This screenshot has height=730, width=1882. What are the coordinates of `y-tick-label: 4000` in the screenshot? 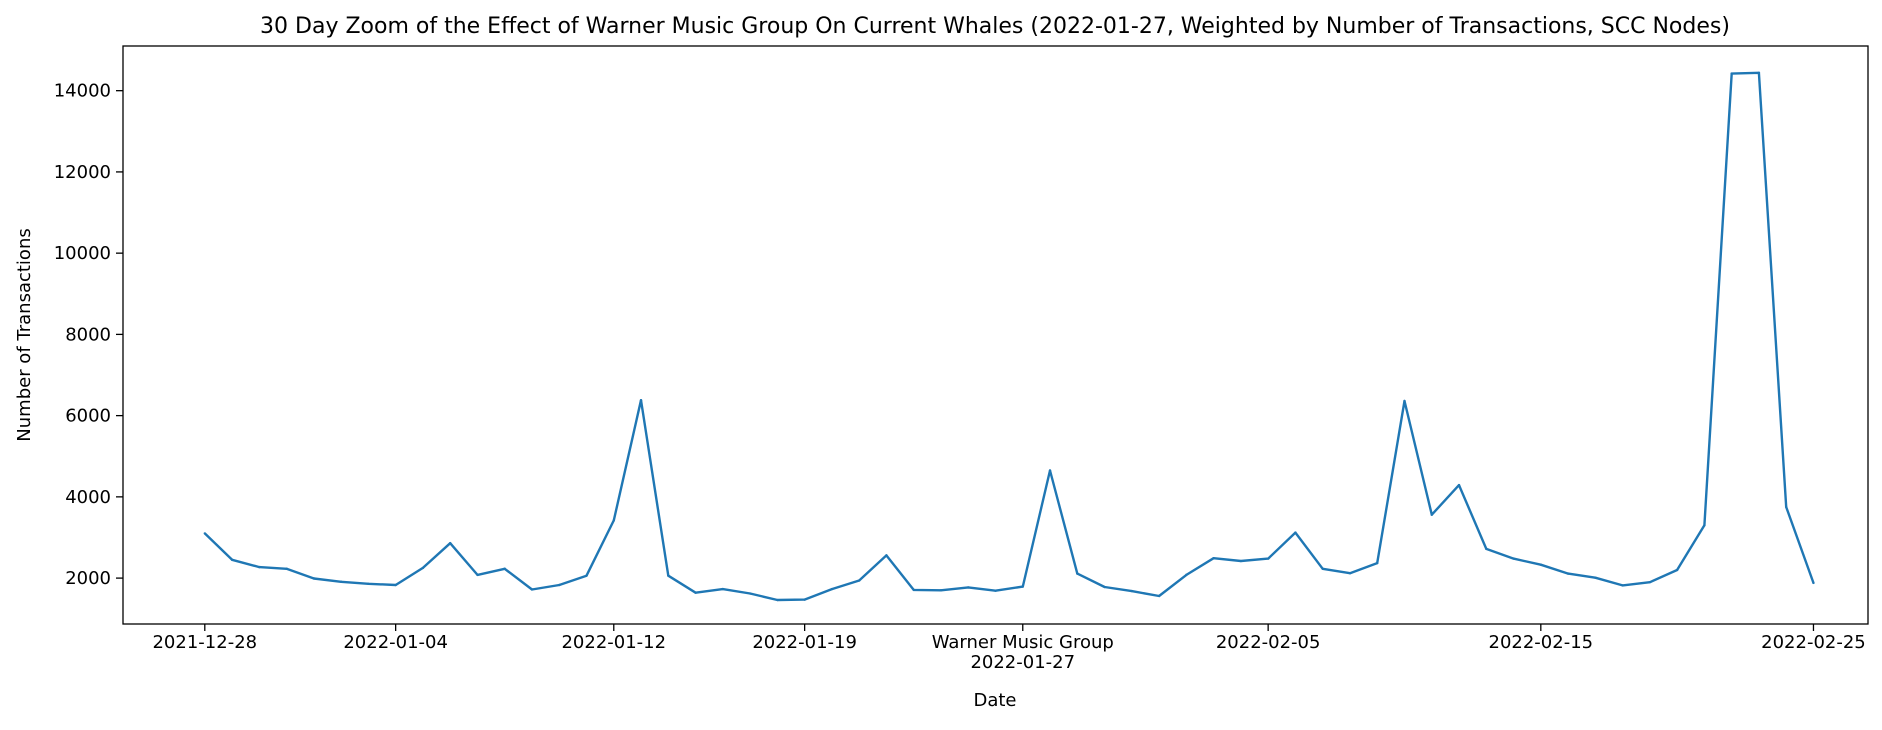 It's located at (88, 497).